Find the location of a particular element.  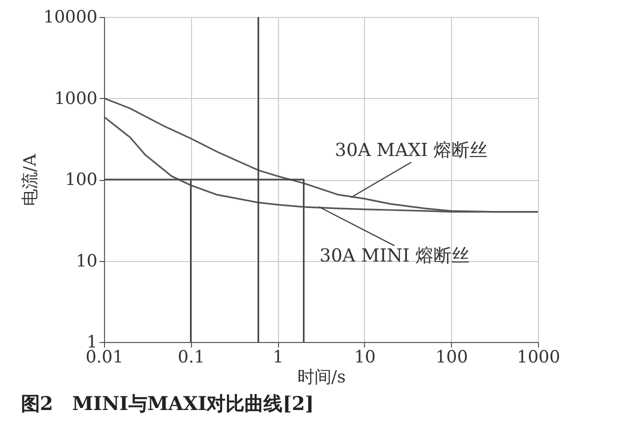

x-tick-label: 0.01 is located at coordinates (105, 358).